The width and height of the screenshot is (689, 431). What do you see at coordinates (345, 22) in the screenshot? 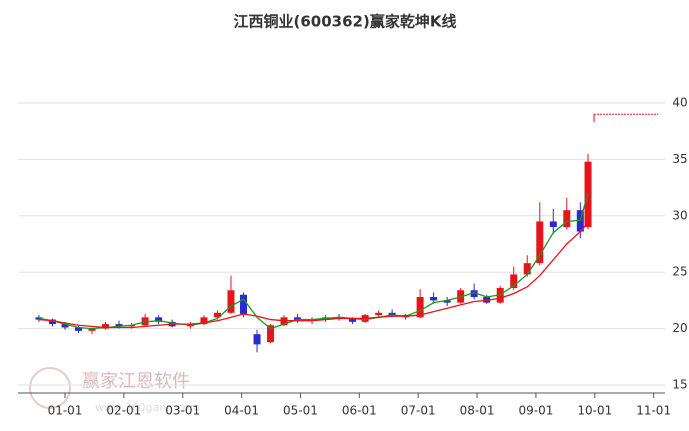
I see `chart-title: 江西铜业(600362)赢家乾坤K线` at bounding box center [345, 22].